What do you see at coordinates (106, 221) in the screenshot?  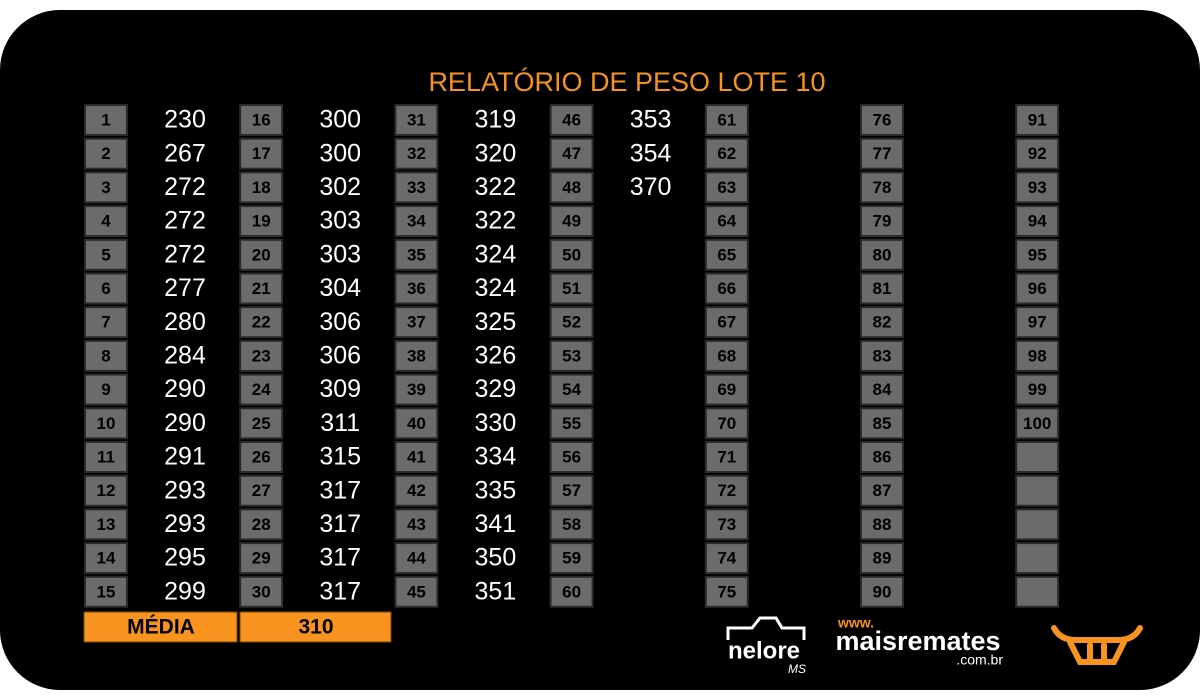 I see `lot-number: 4` at bounding box center [106, 221].